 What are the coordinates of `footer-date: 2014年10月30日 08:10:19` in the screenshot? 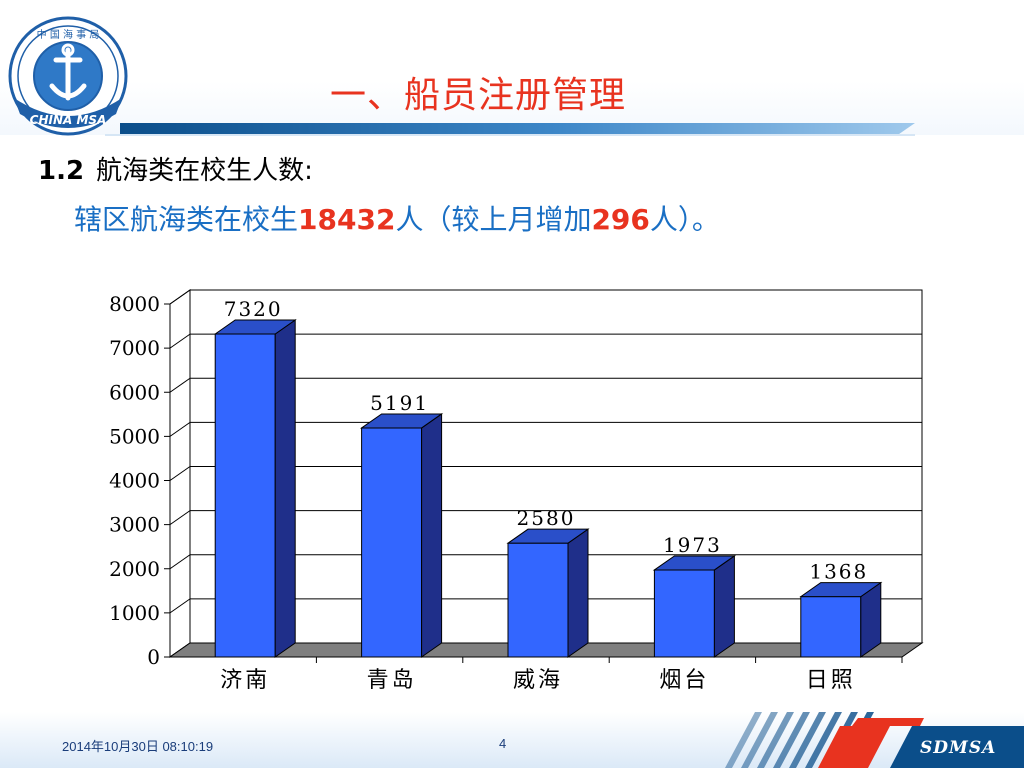 It's located at (138, 746).